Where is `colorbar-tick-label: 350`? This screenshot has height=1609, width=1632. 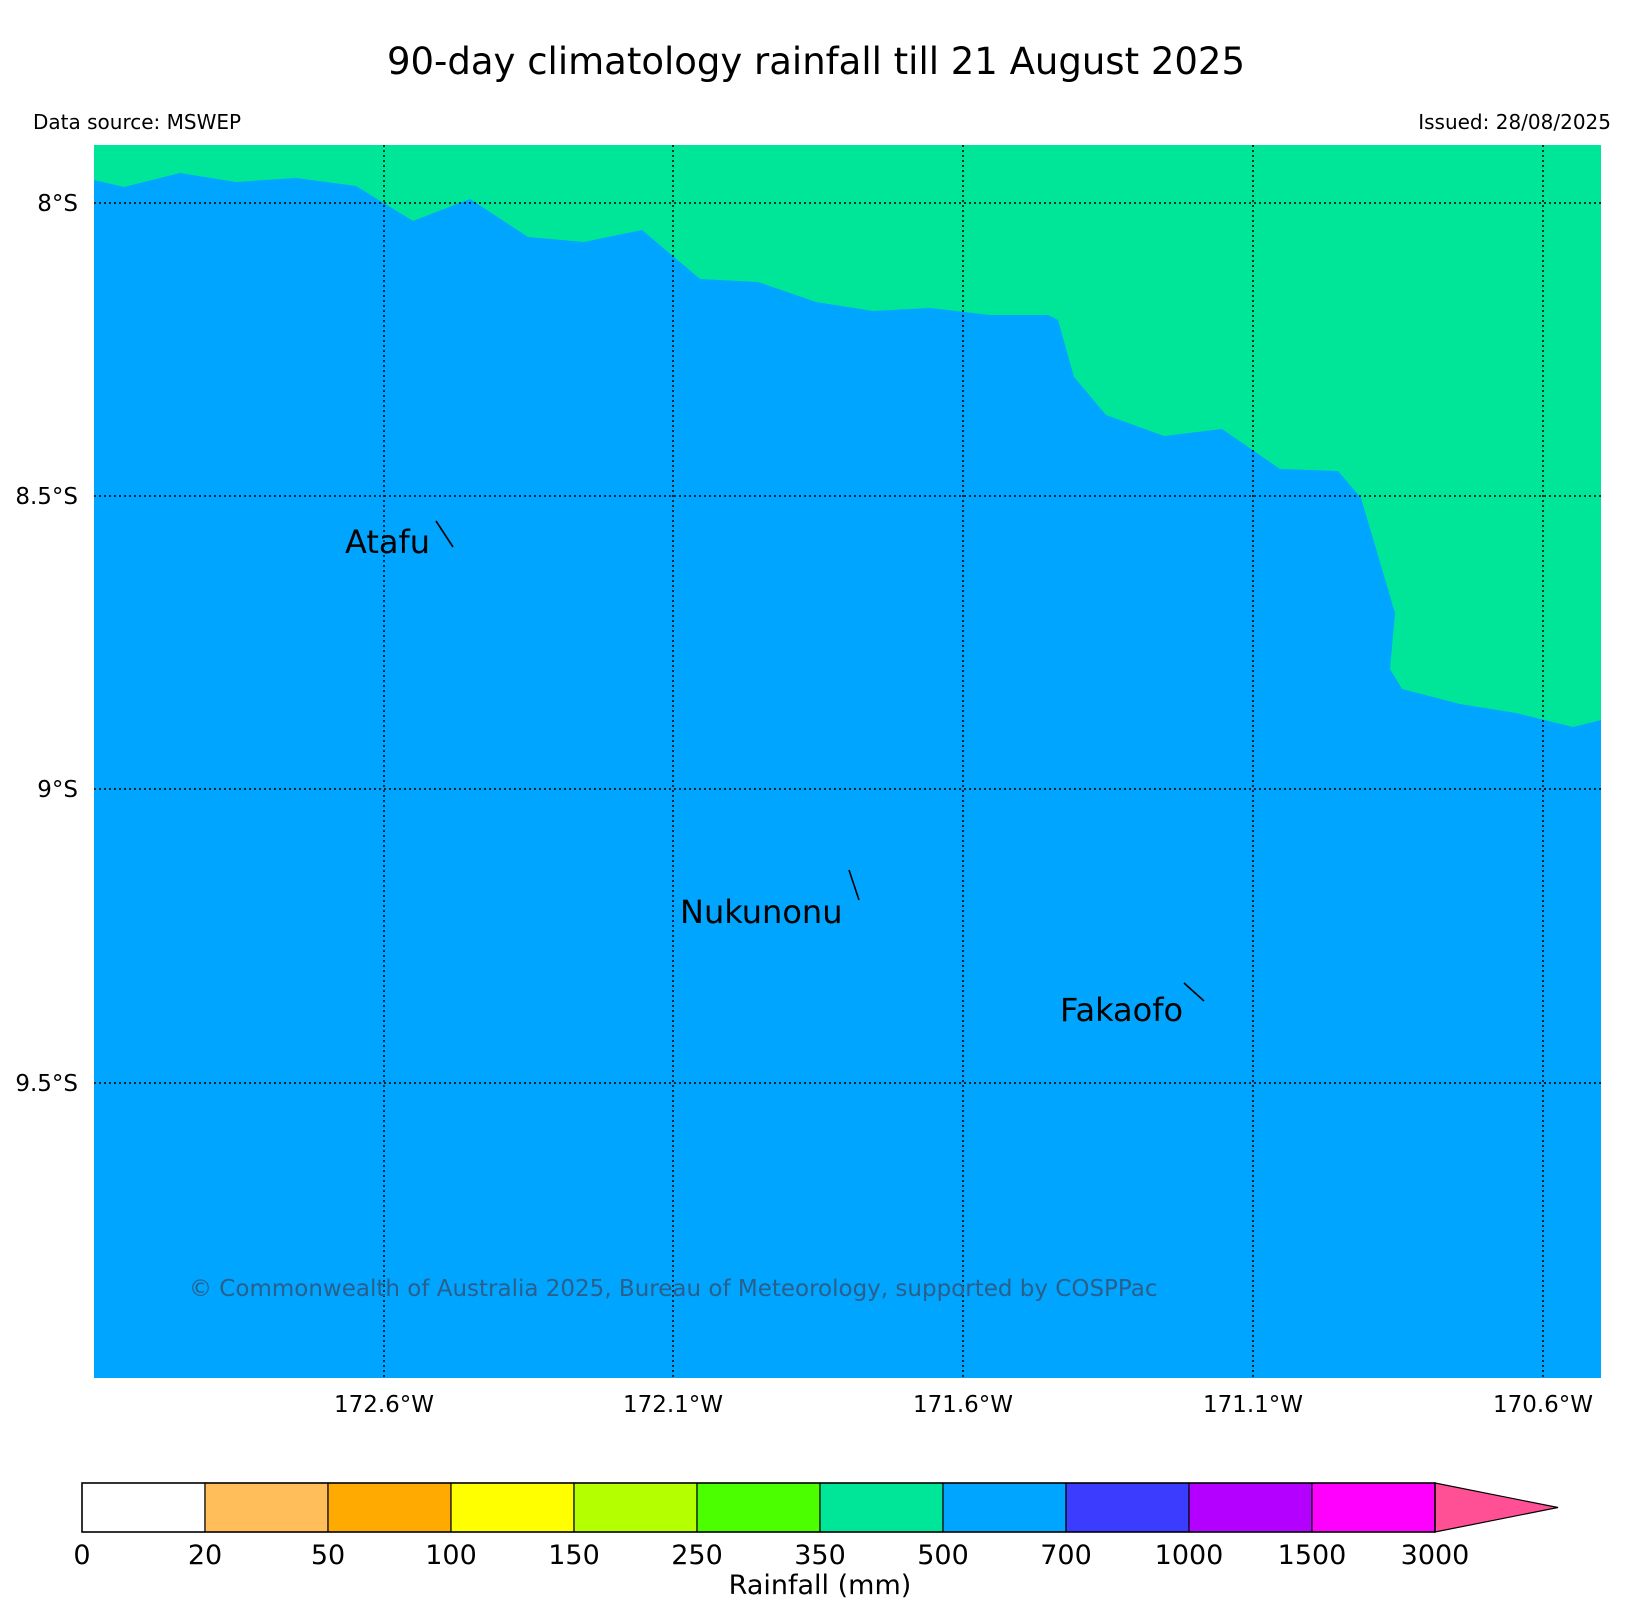 colorbar-tick-label: 350 is located at coordinates (820, 1555).